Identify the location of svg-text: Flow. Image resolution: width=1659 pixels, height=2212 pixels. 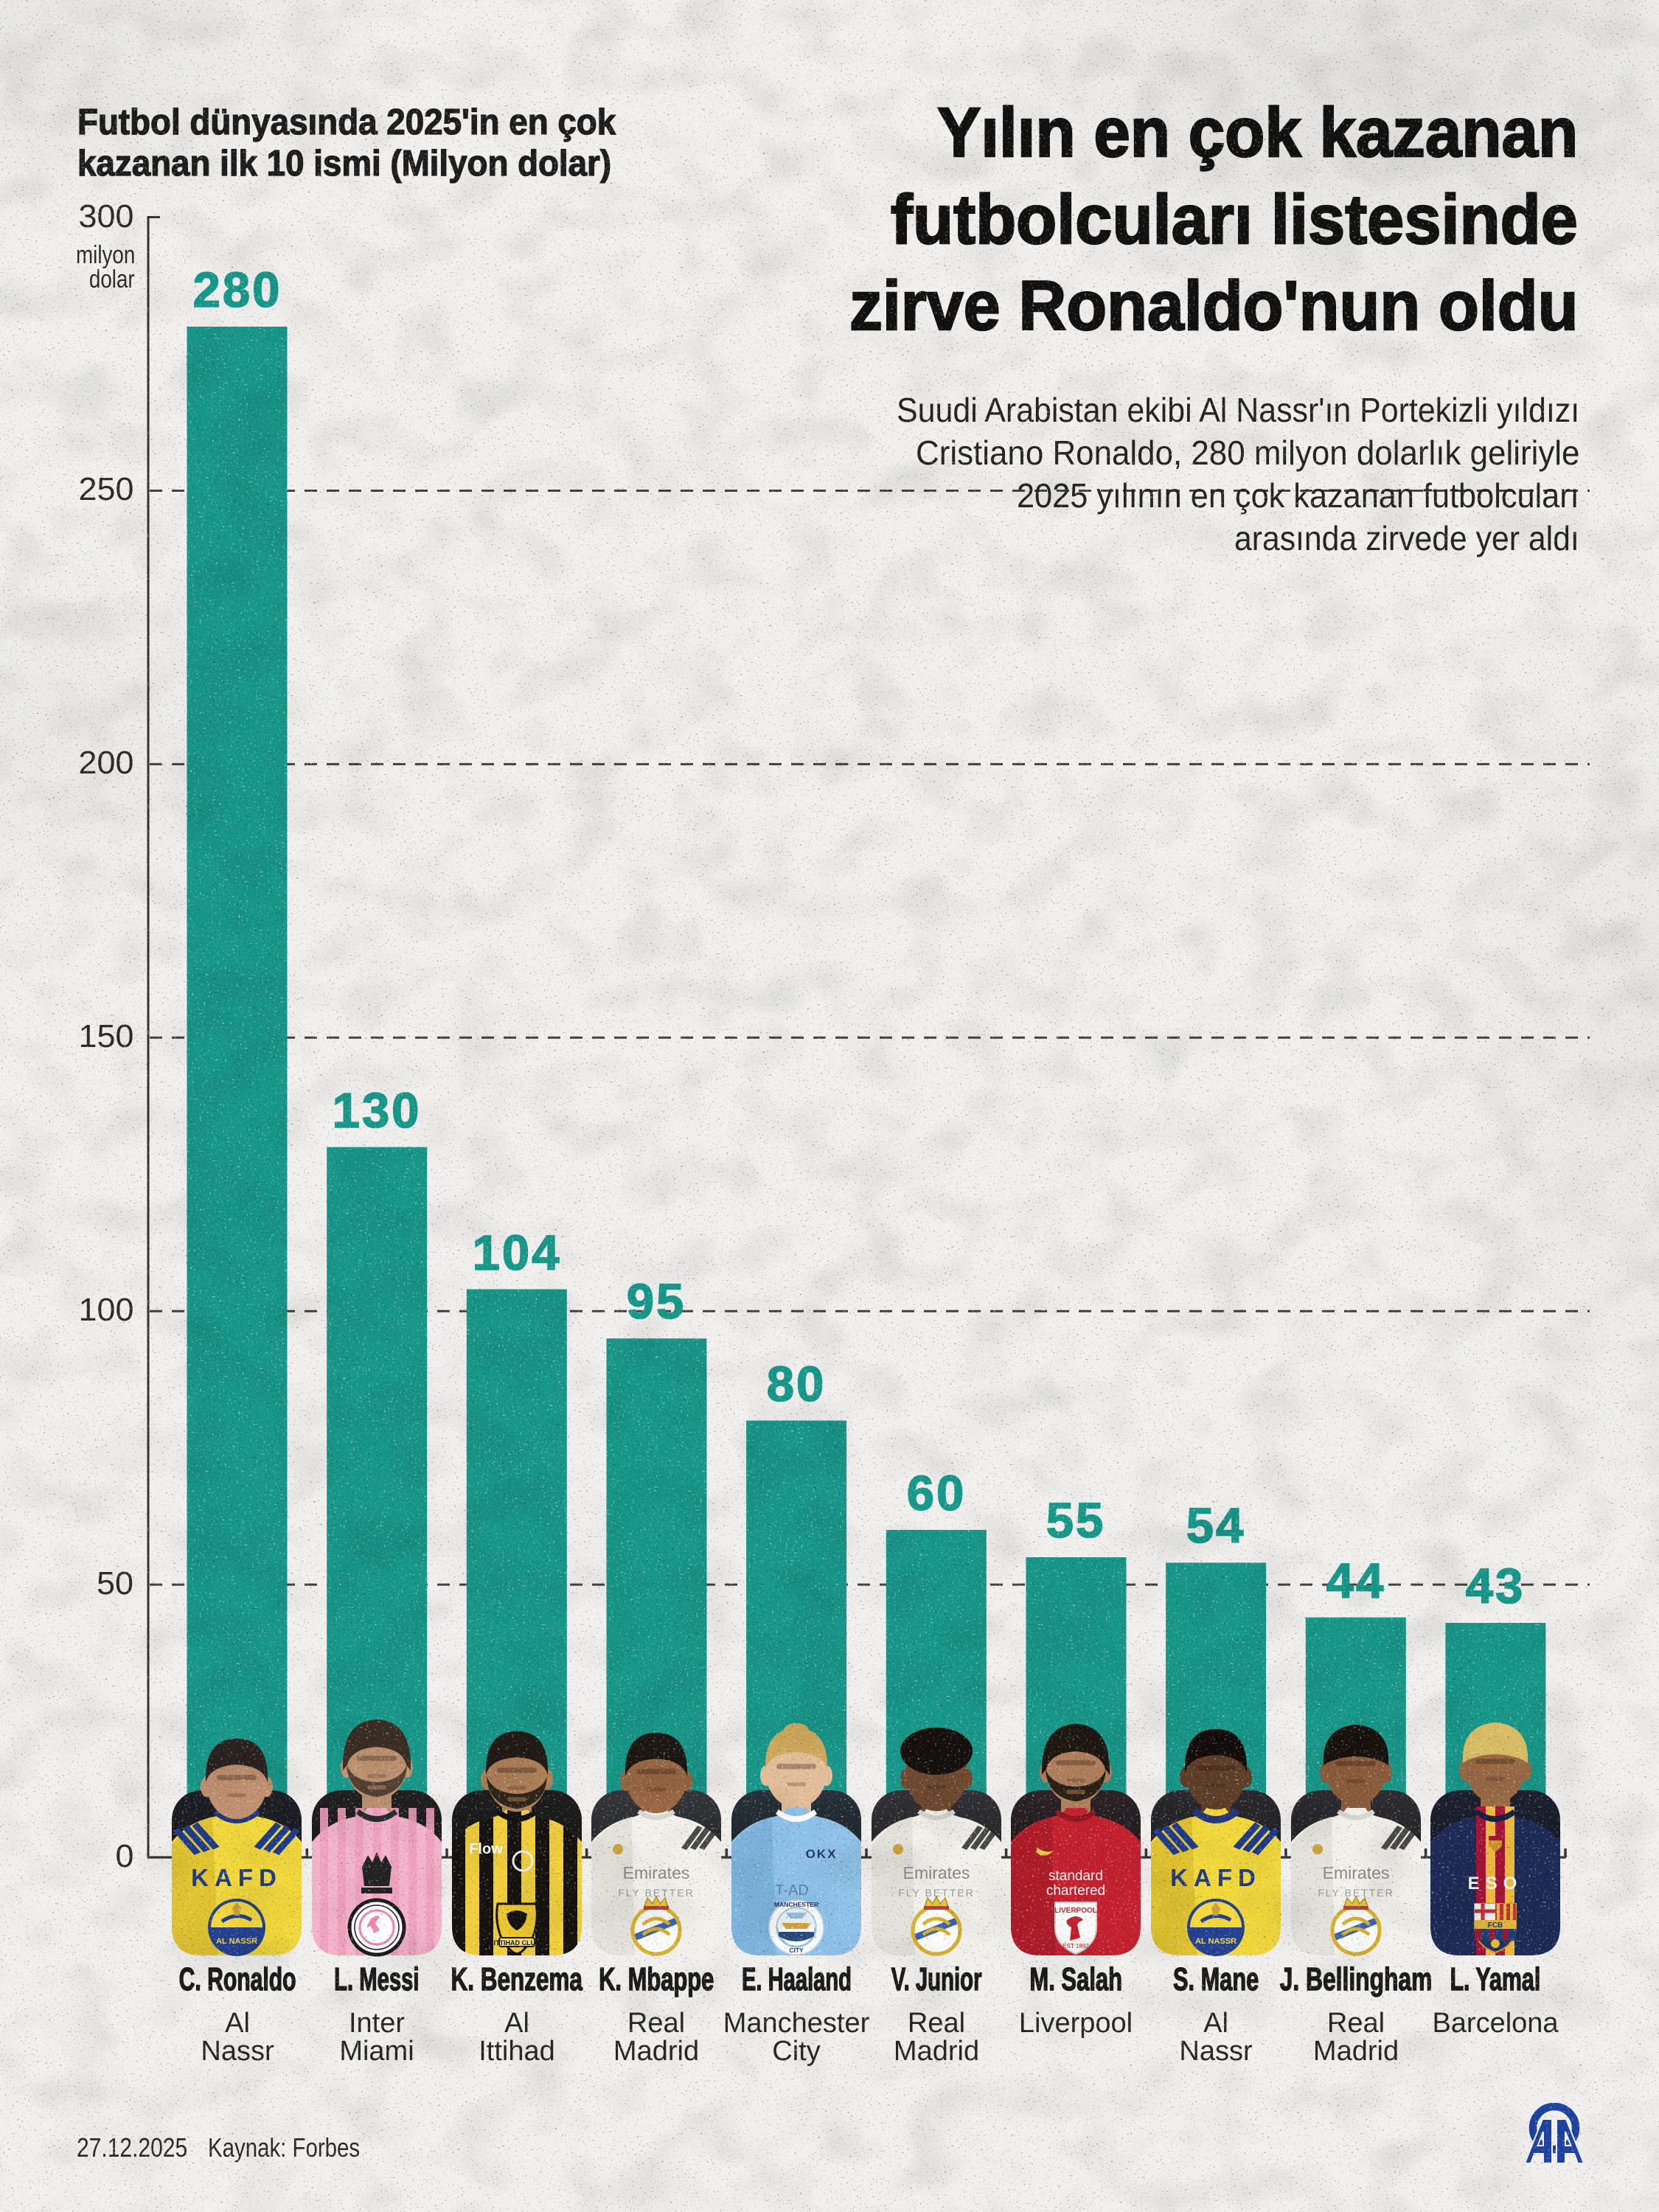
(486, 1849).